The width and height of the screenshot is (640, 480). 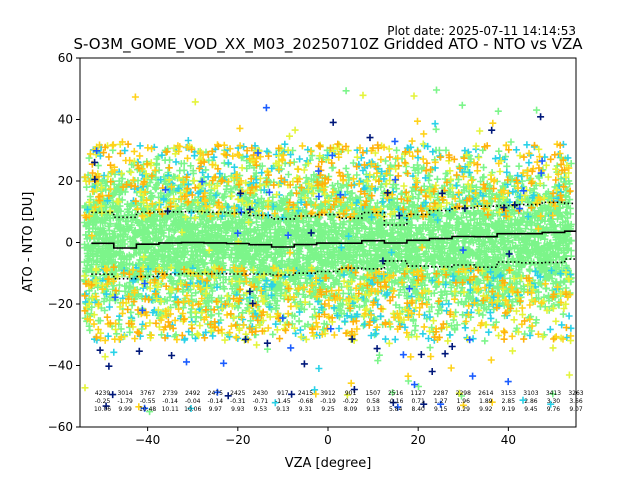 I want to click on bin-count-label: 2425, so click(x=237, y=393).